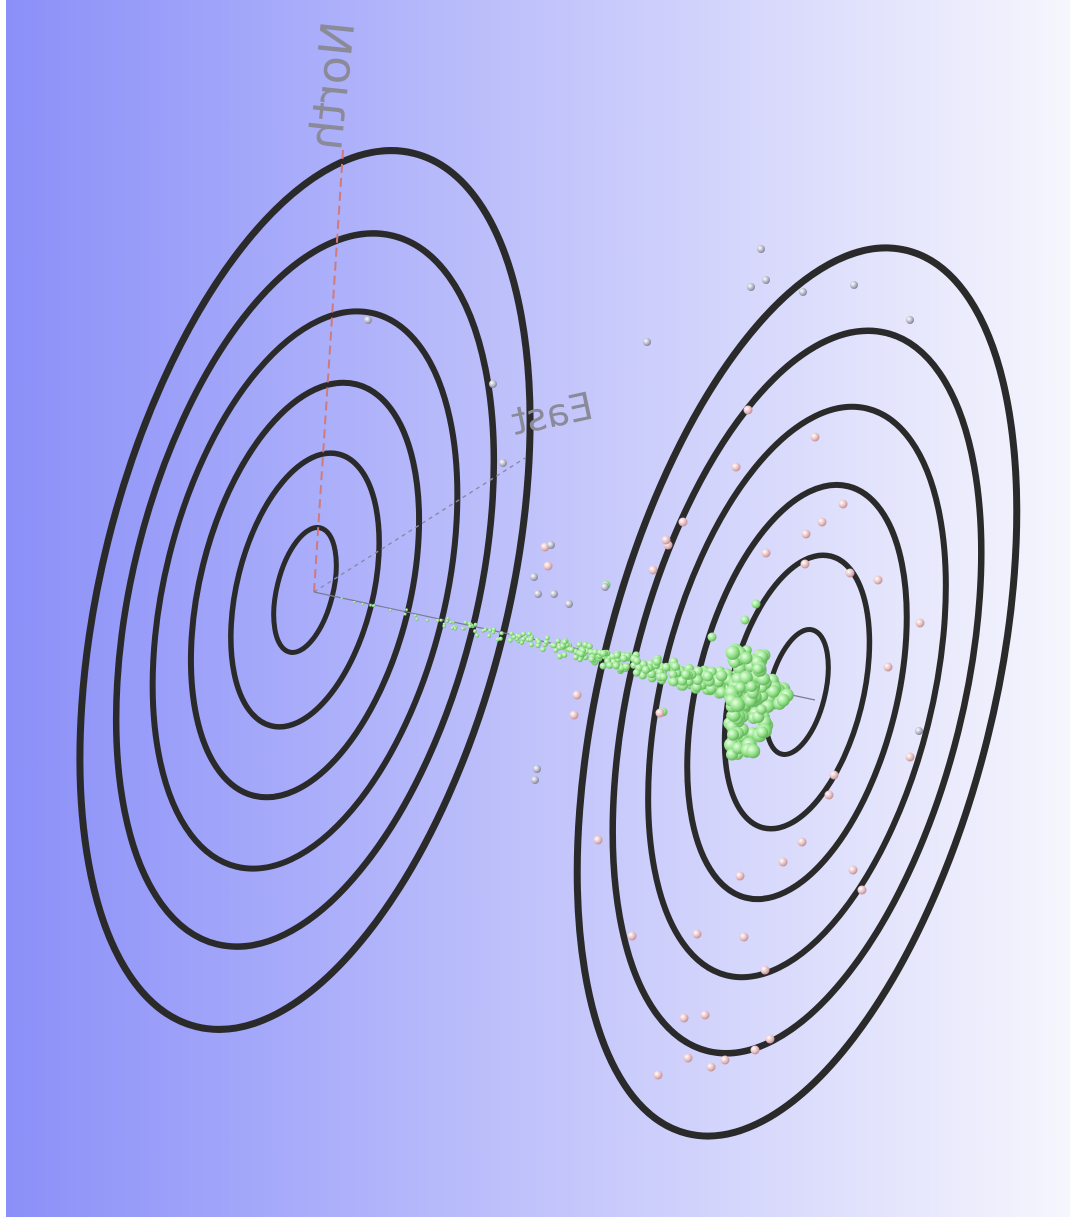  Describe the element at coordinates (3, 608) in the screenshot. I see `left-white-border` at that location.